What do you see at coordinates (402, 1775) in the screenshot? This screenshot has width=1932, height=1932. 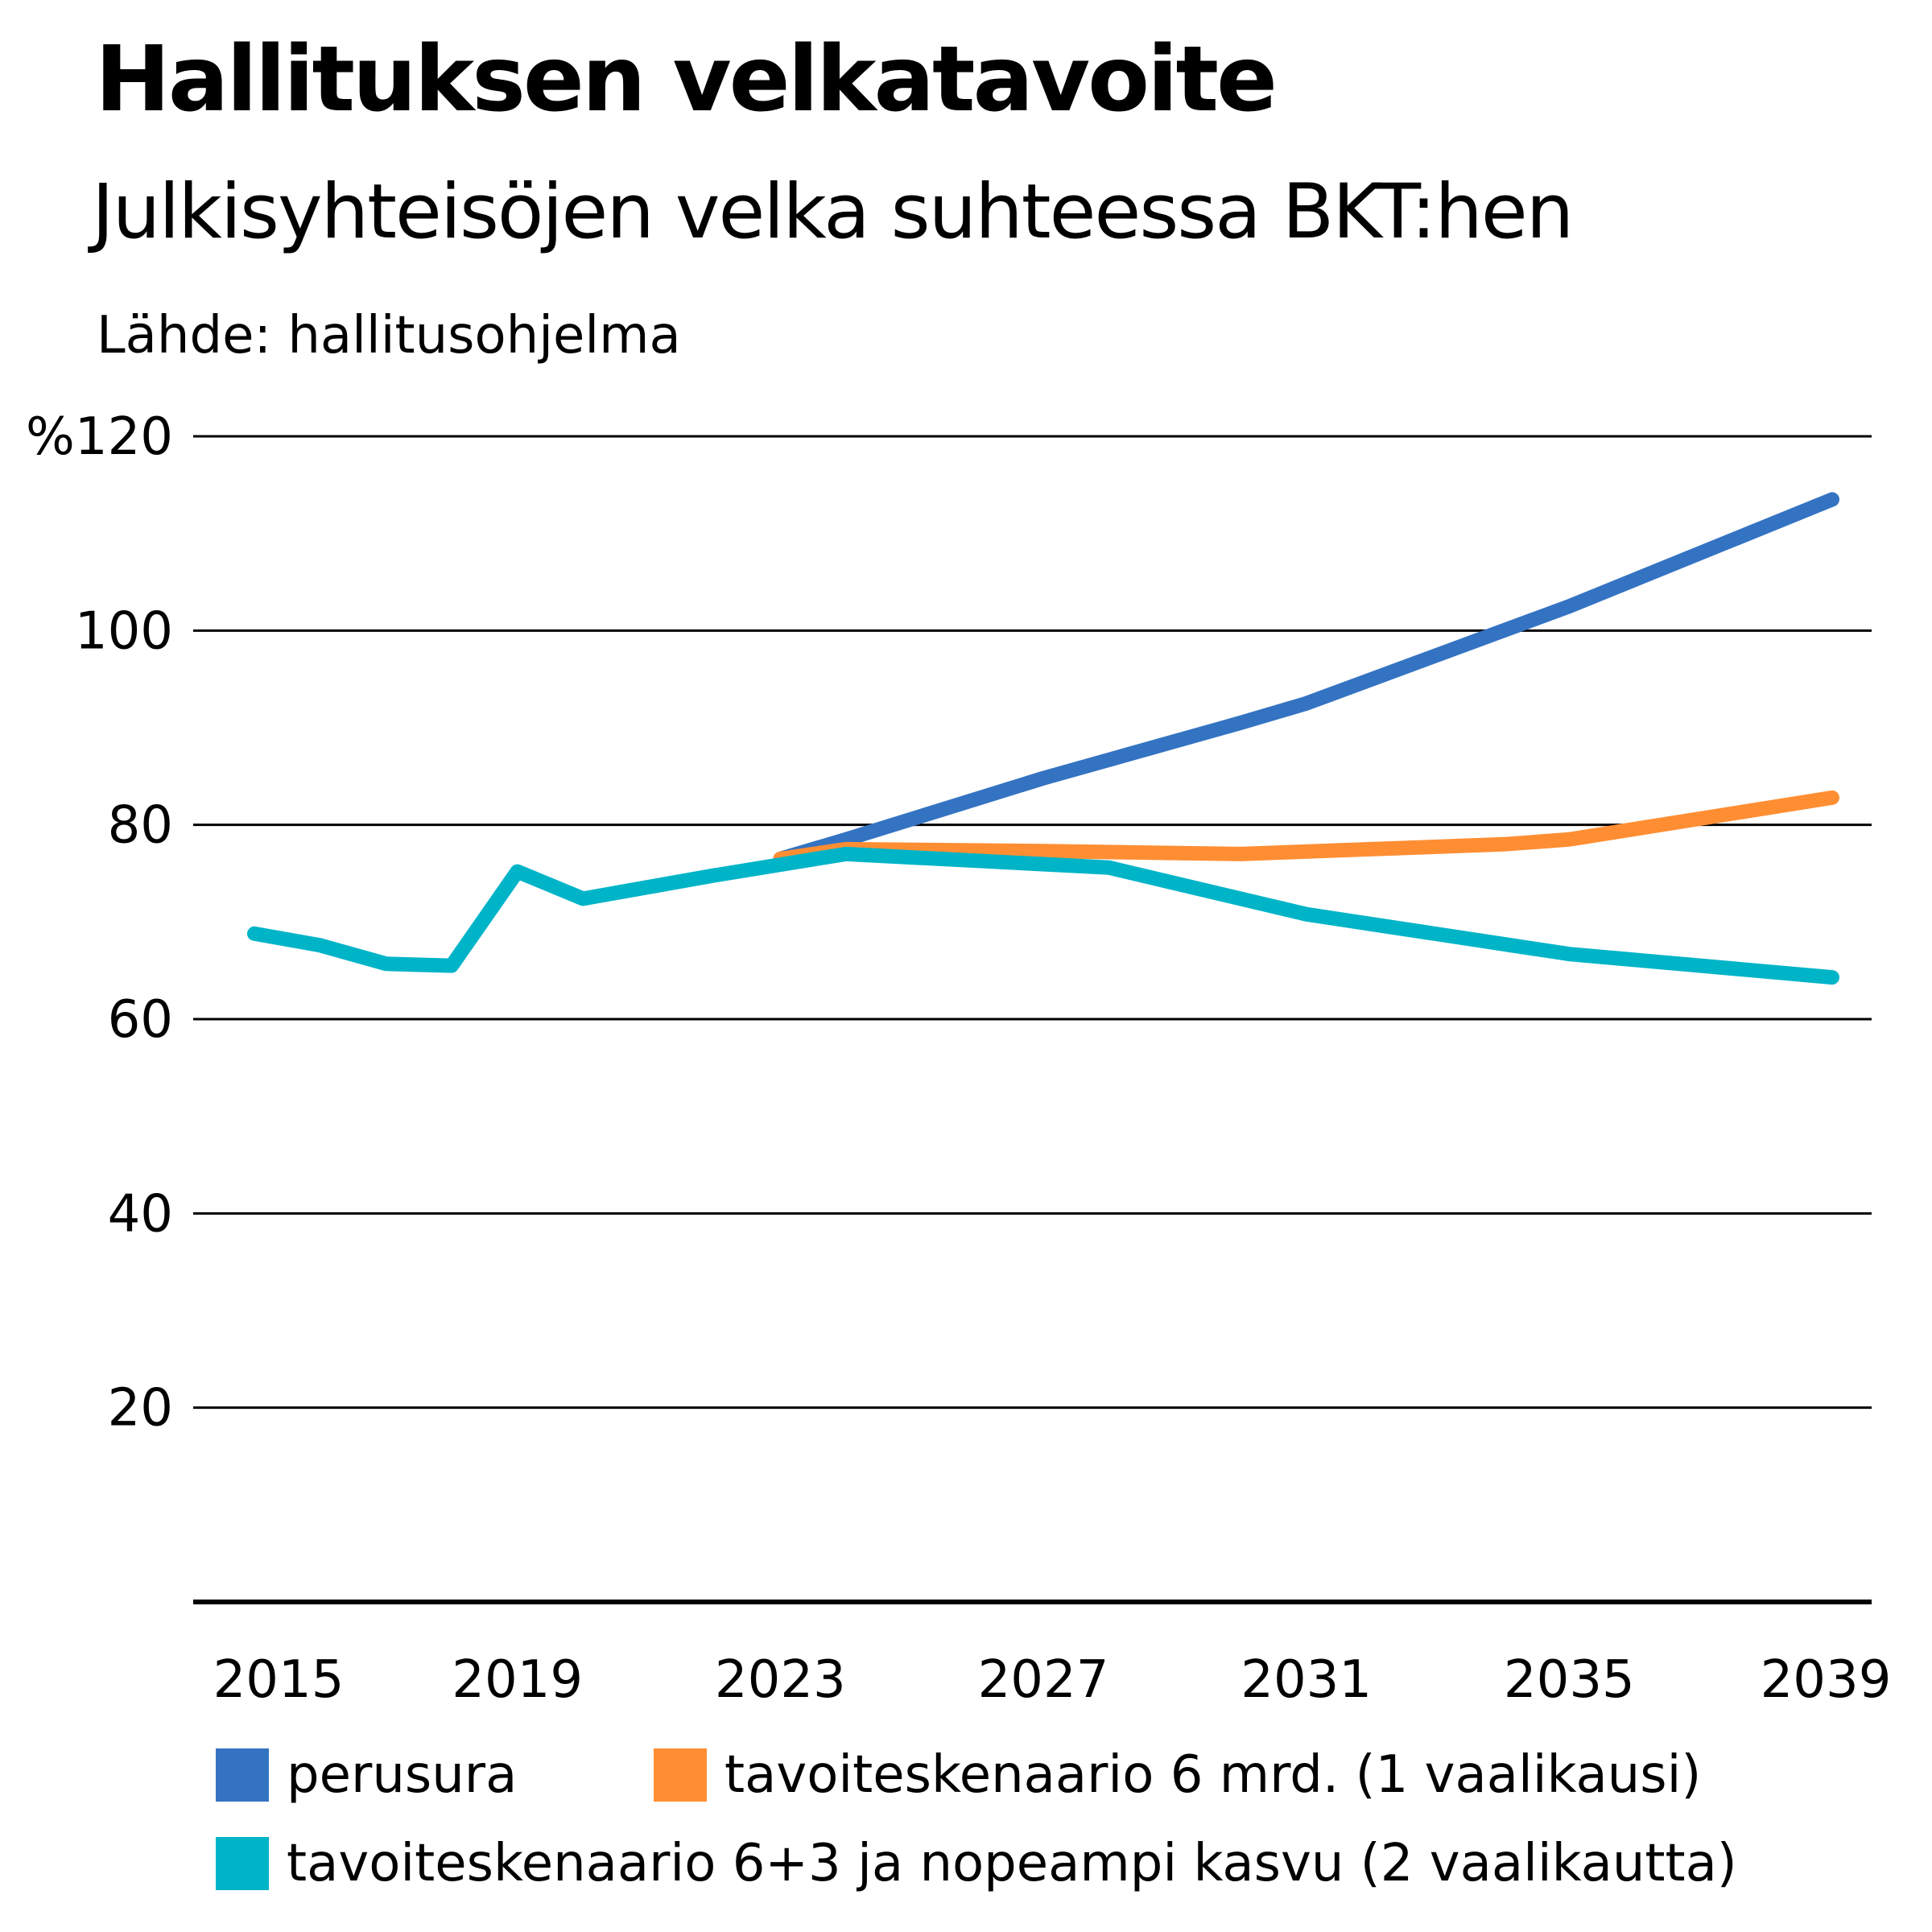 I see `legend-label-perusura: perusura` at bounding box center [402, 1775].